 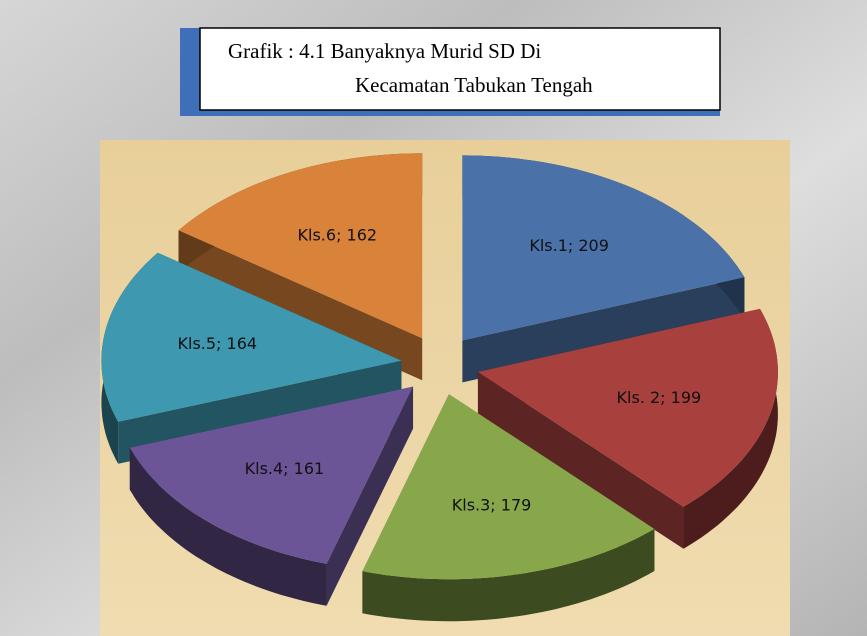 I want to click on data-label: Kls.3; 179, so click(x=492, y=504).